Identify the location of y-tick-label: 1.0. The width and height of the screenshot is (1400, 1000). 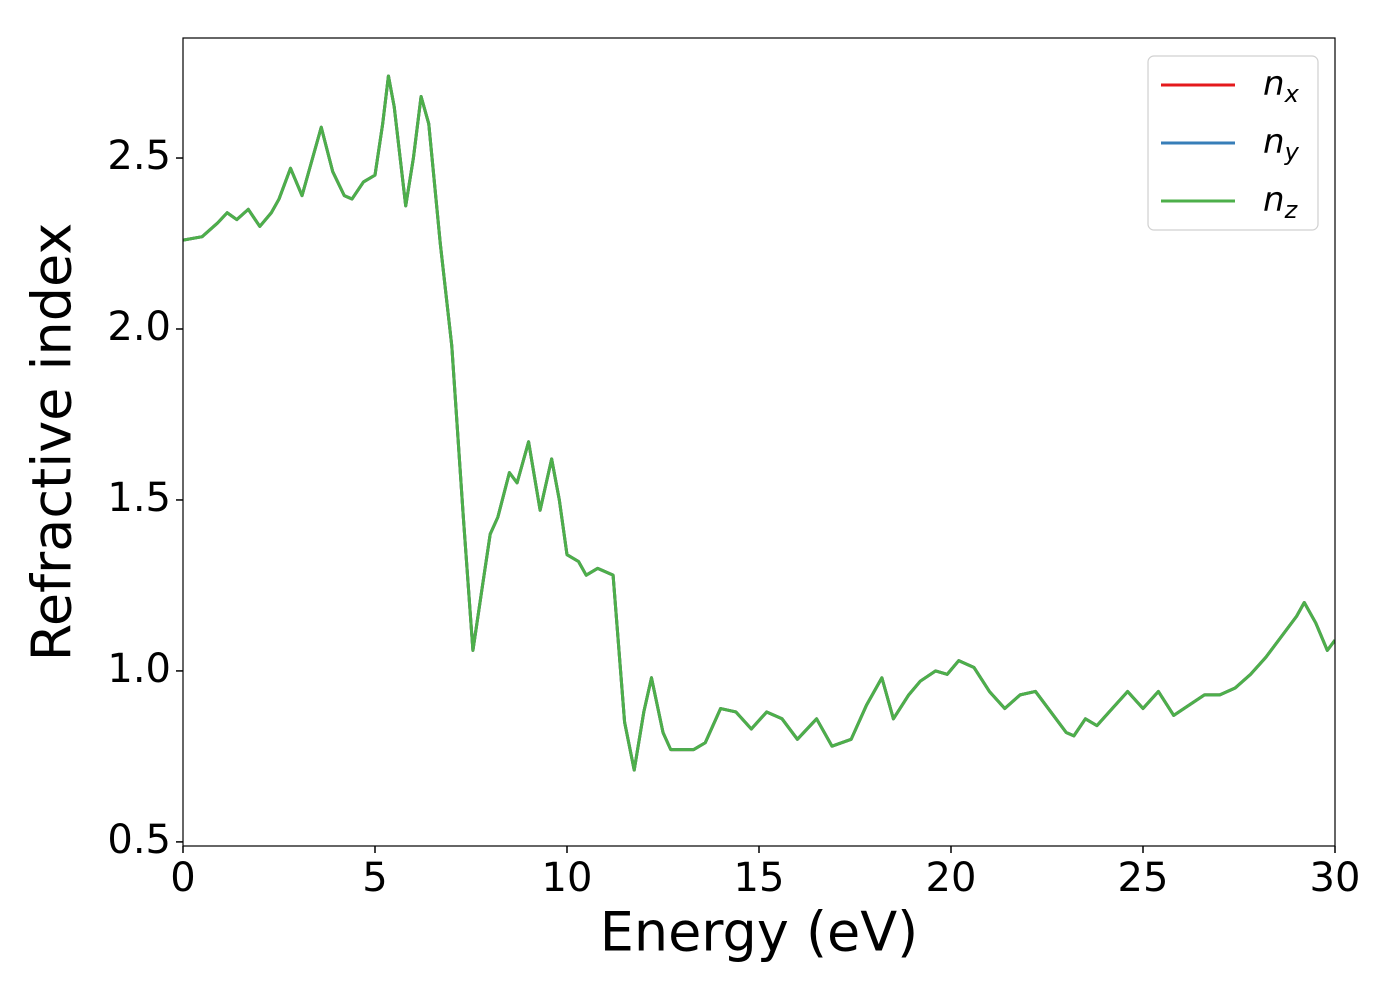
(139, 669).